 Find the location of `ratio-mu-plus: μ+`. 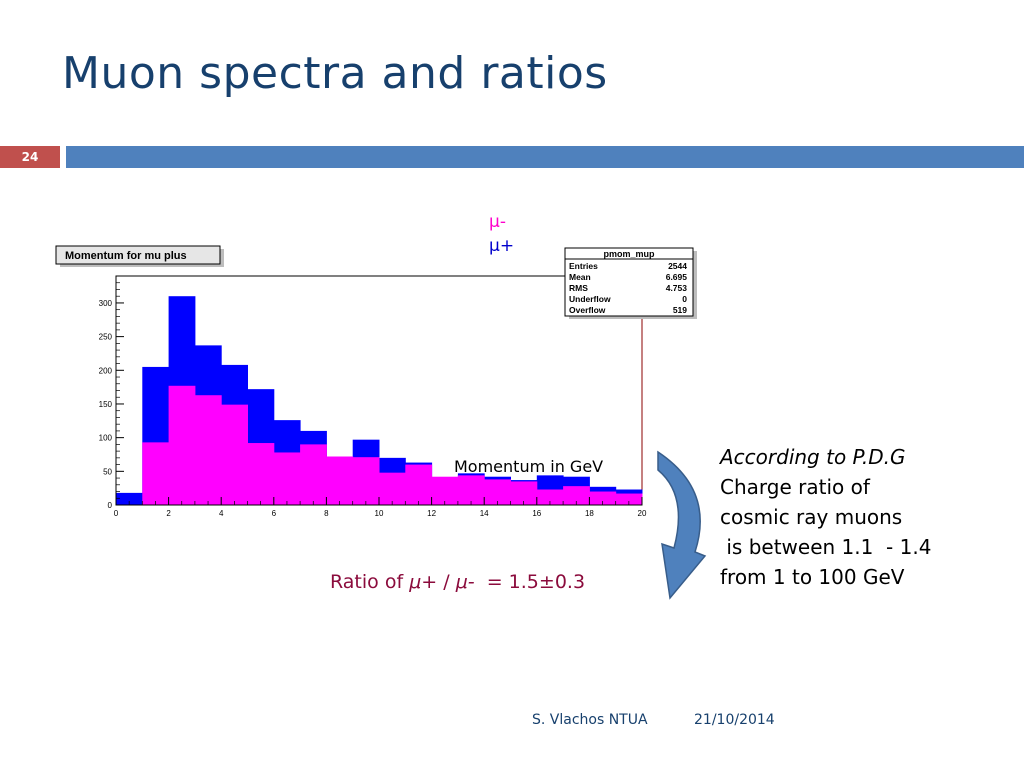

ratio-mu-plus: μ+ is located at coordinates (423, 582).